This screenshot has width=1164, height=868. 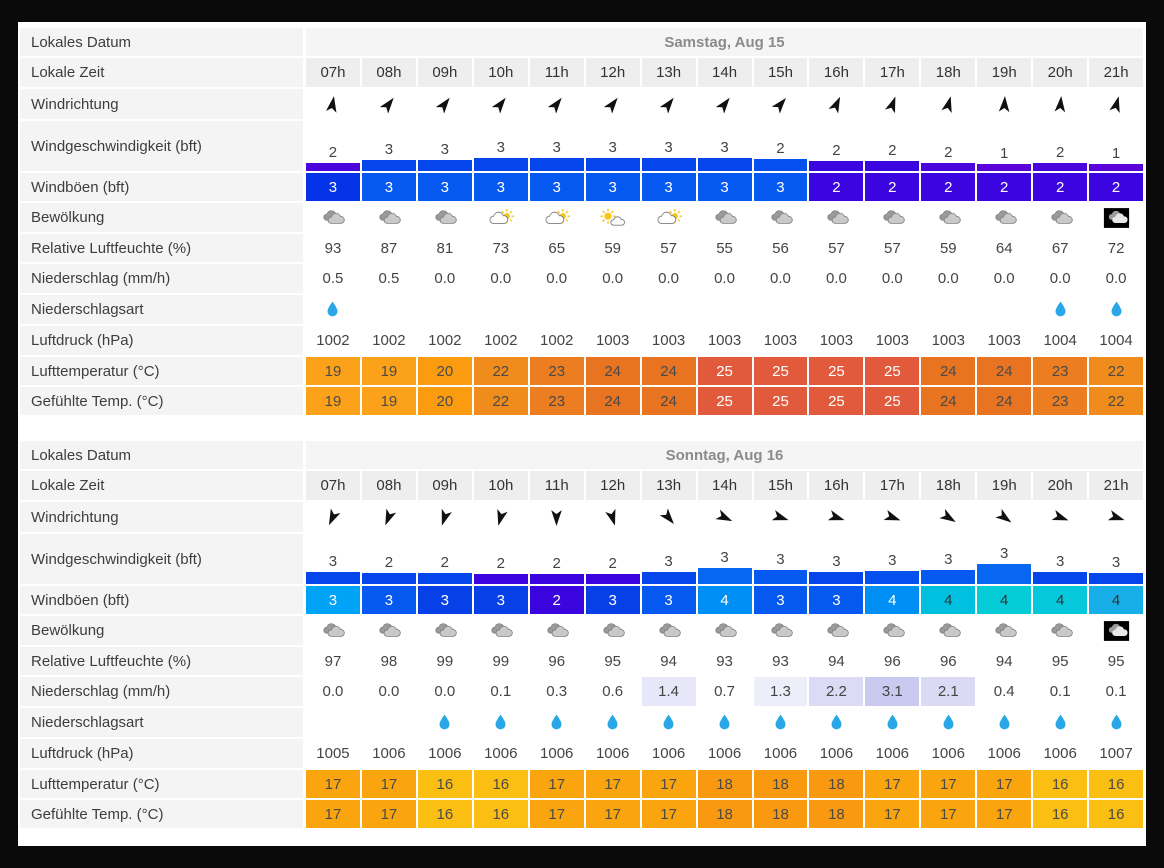 I want to click on precipitation-value: 2.1, so click(x=948, y=691).